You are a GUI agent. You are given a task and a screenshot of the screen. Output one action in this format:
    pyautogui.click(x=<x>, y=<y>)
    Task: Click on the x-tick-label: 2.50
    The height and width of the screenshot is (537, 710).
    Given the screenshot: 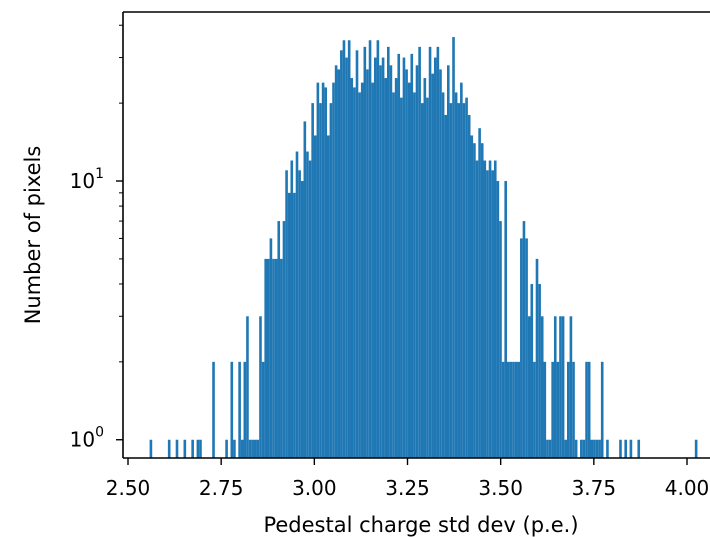 What is the action you would take?
    pyautogui.click(x=128, y=488)
    